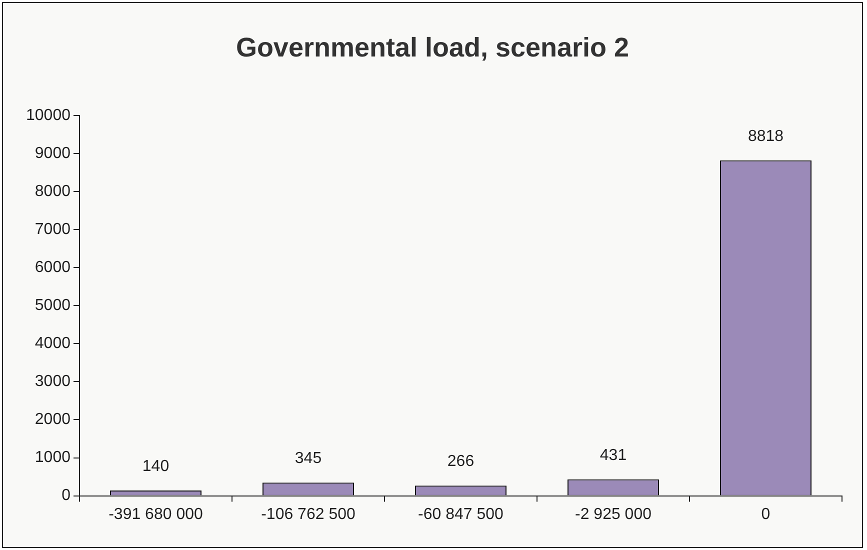  What do you see at coordinates (66, 495) in the screenshot?
I see `y-tick-label: 0` at bounding box center [66, 495].